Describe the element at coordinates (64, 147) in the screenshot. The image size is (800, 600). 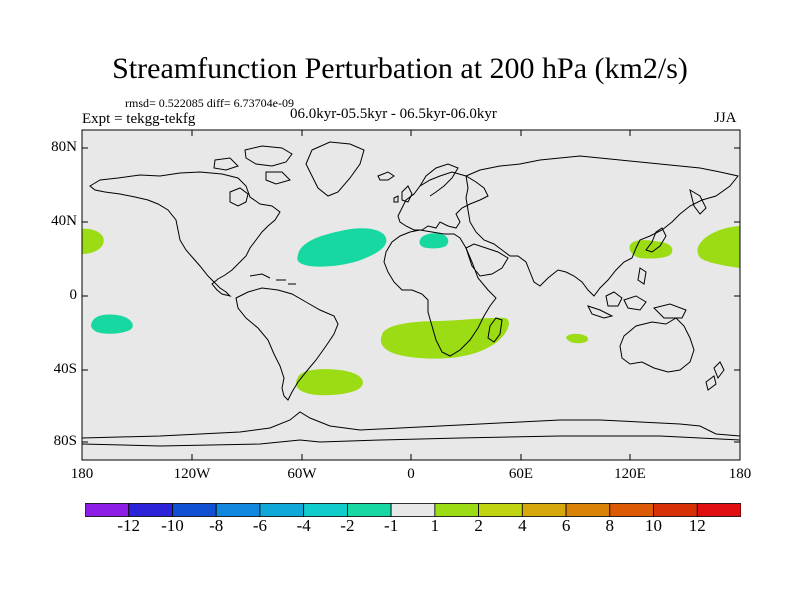
I see `lat-label-80n: 80N` at that location.